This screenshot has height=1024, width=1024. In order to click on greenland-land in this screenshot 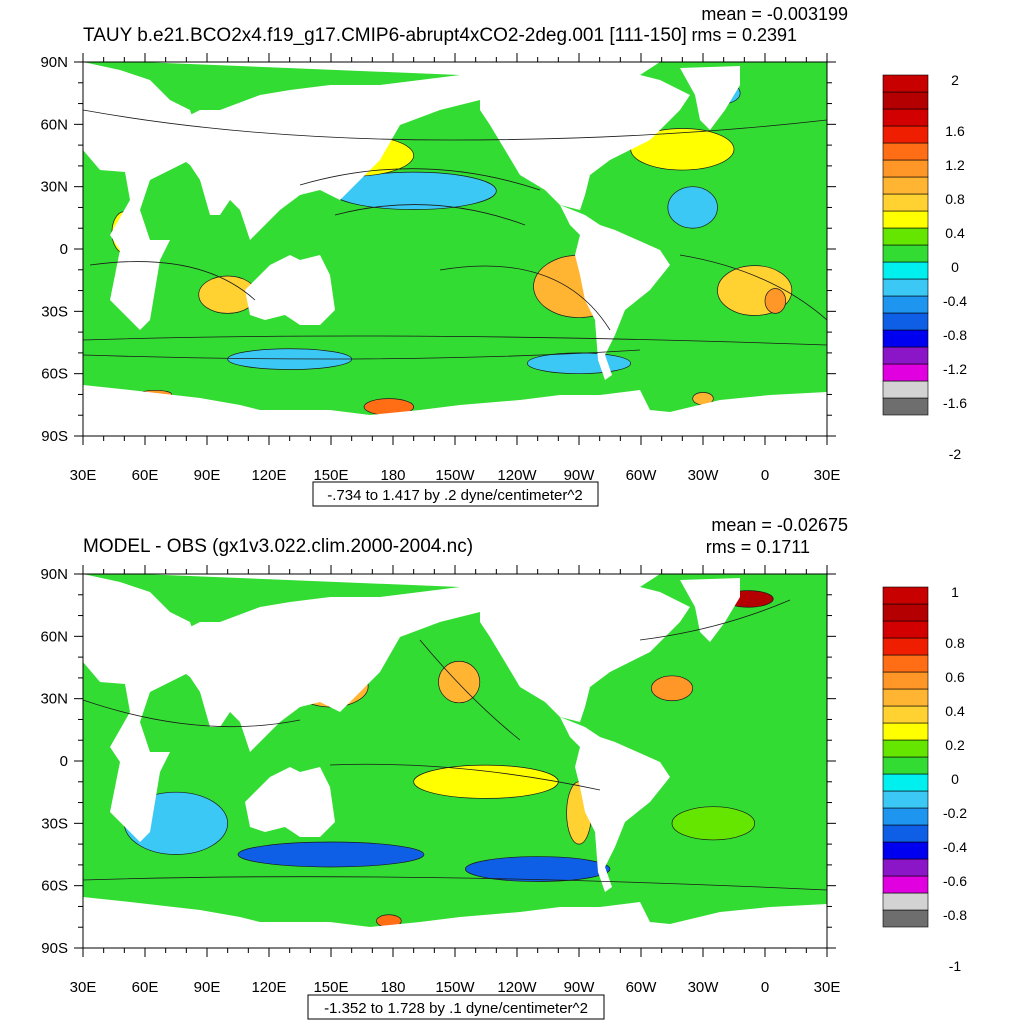, I will do `click(710, 98)`.